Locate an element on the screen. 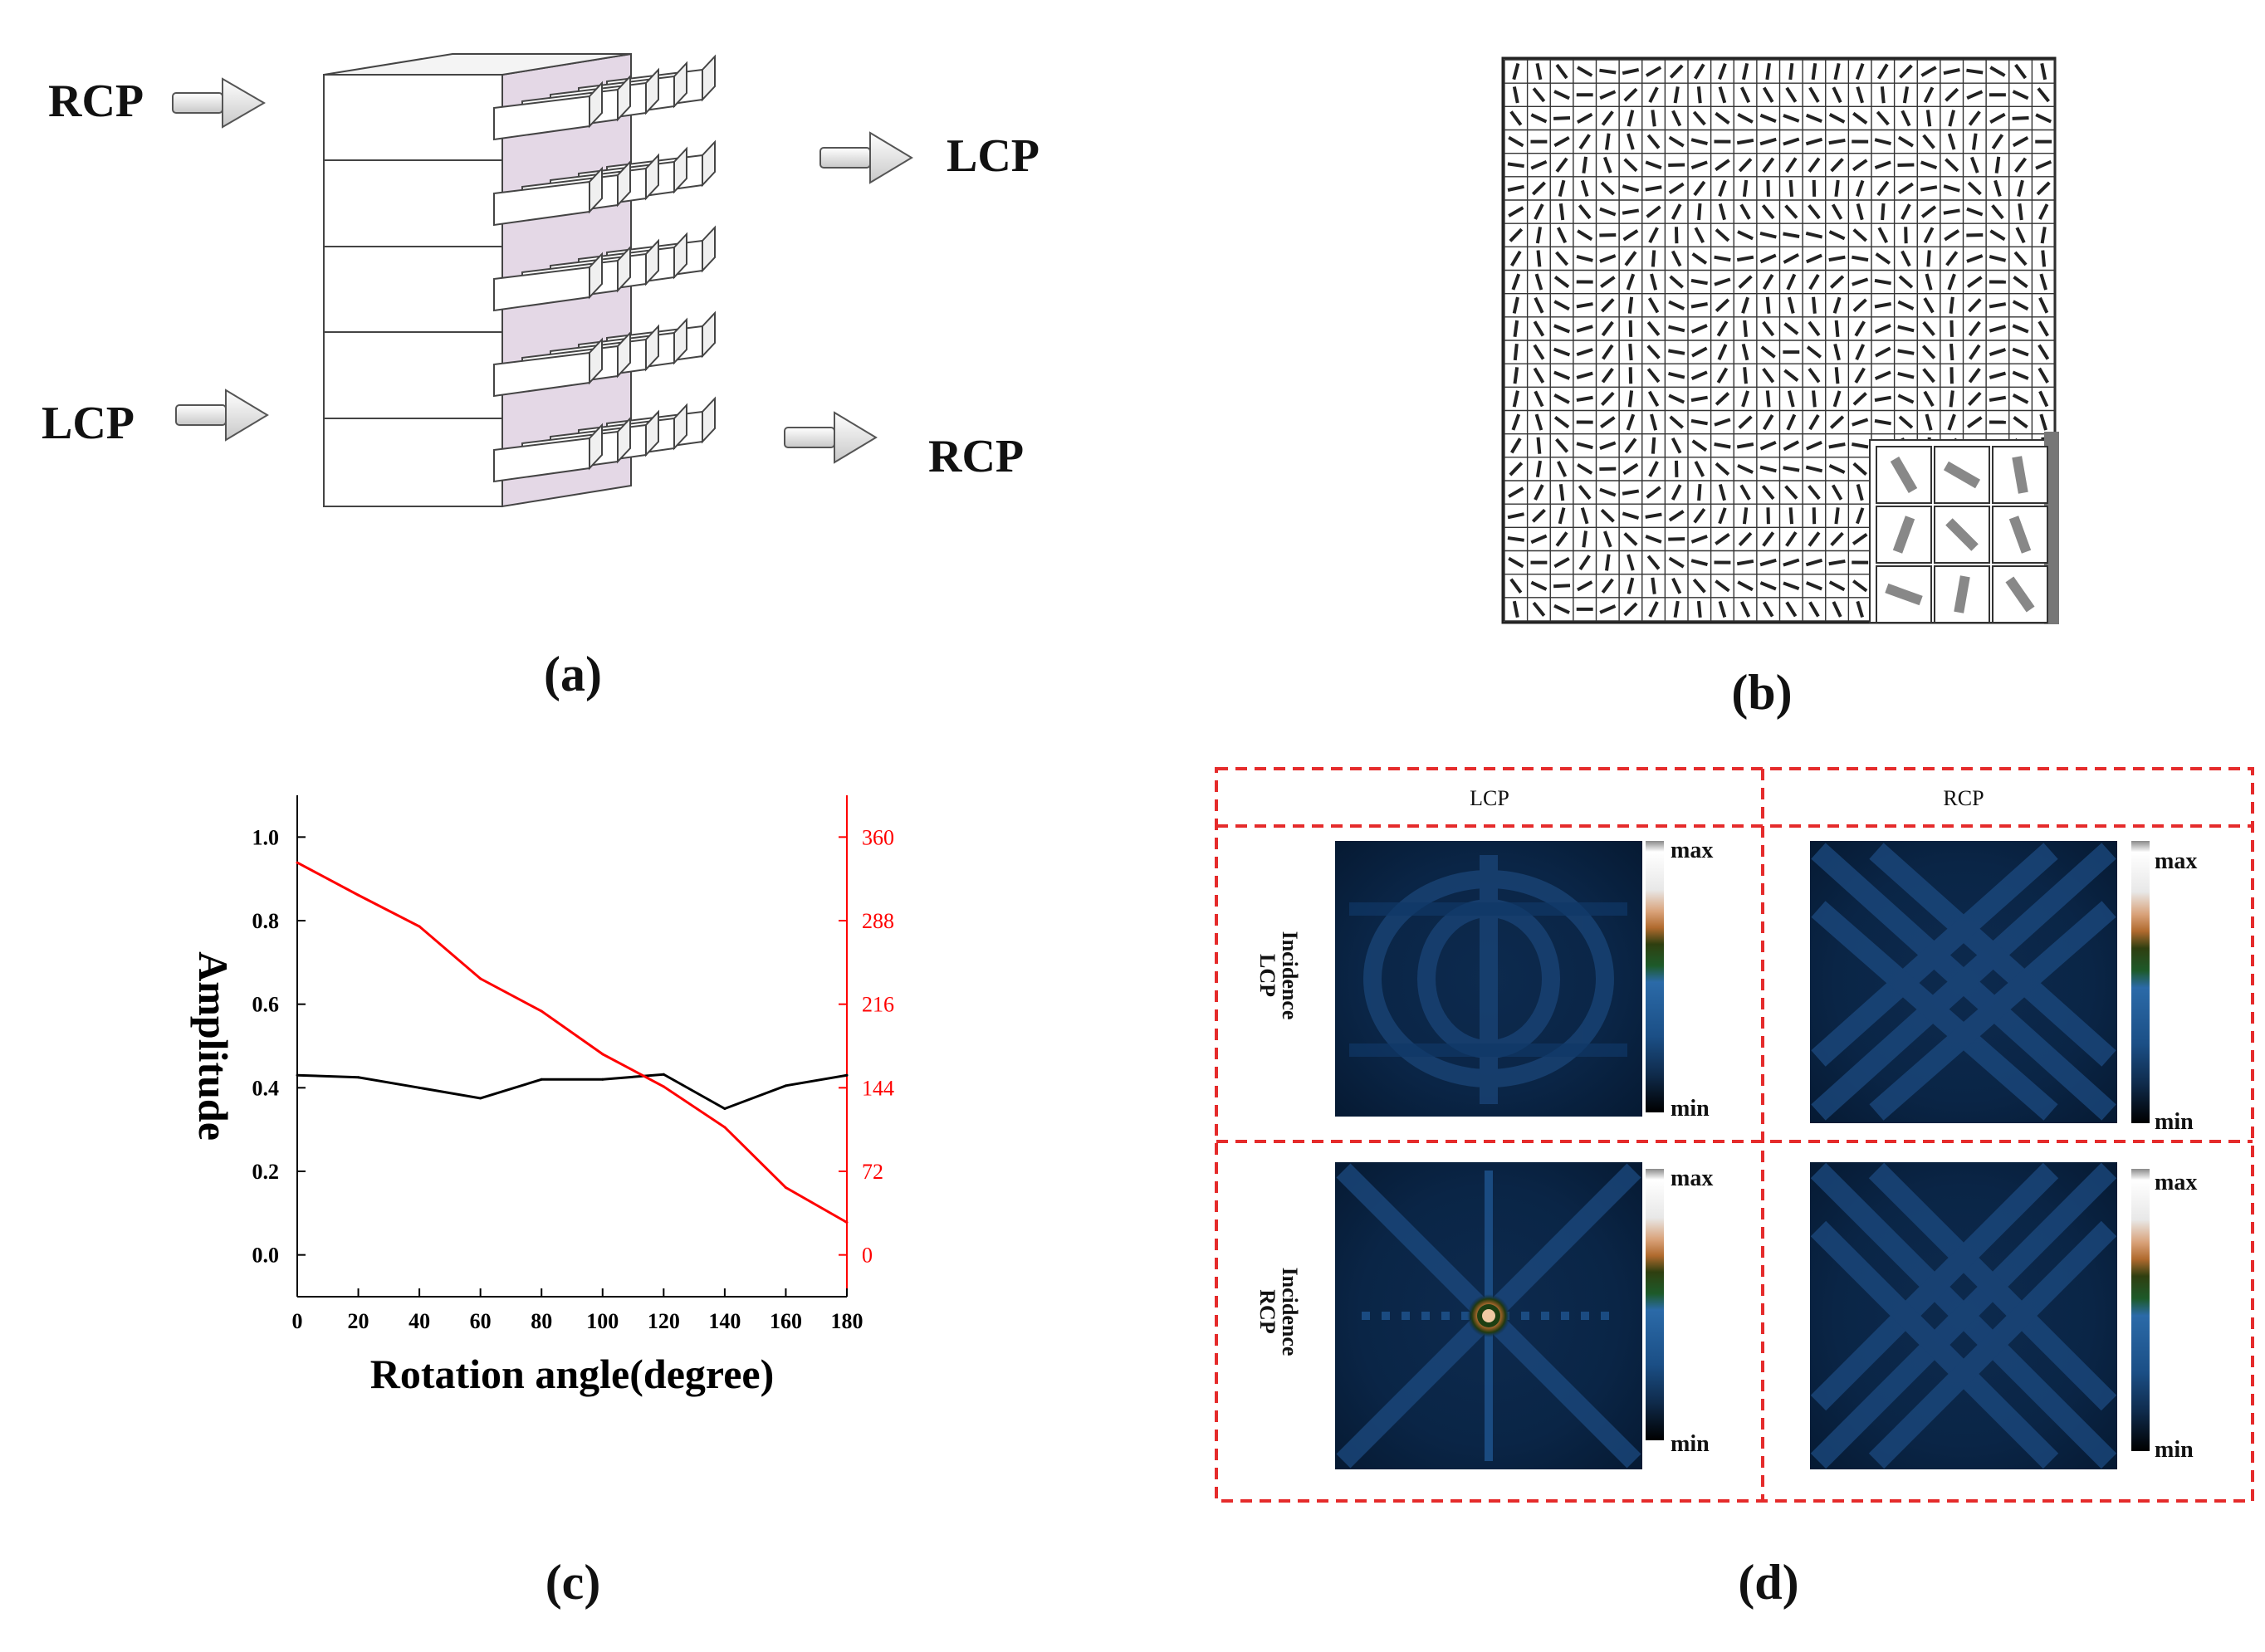  x-tick-label: 80 is located at coordinates (541, 1321).